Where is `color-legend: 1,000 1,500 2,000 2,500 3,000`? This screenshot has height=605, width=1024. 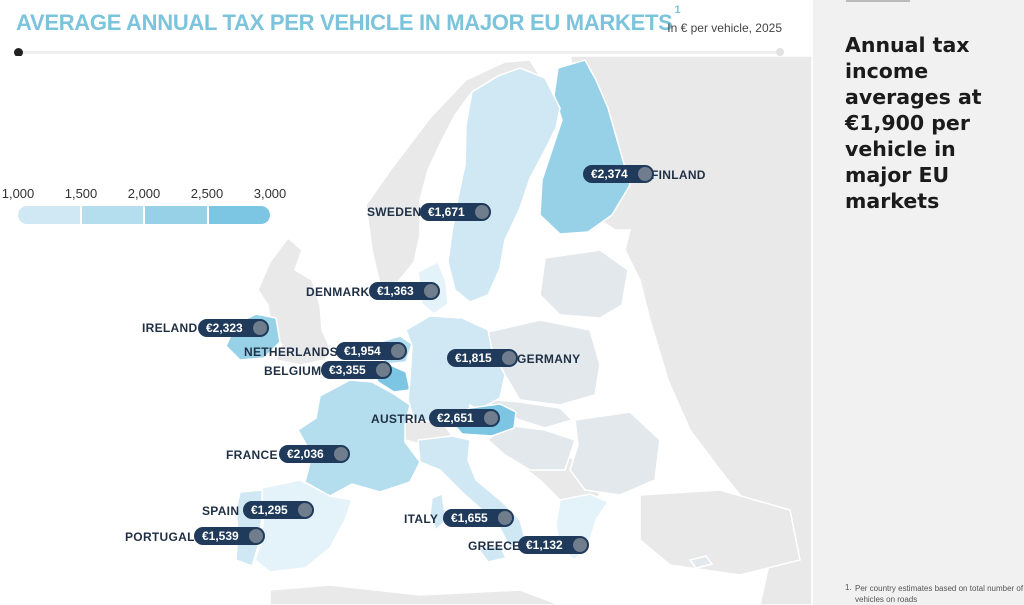
color-legend: 1,000 1,500 2,000 2,500 3,000 is located at coordinates (145, 209).